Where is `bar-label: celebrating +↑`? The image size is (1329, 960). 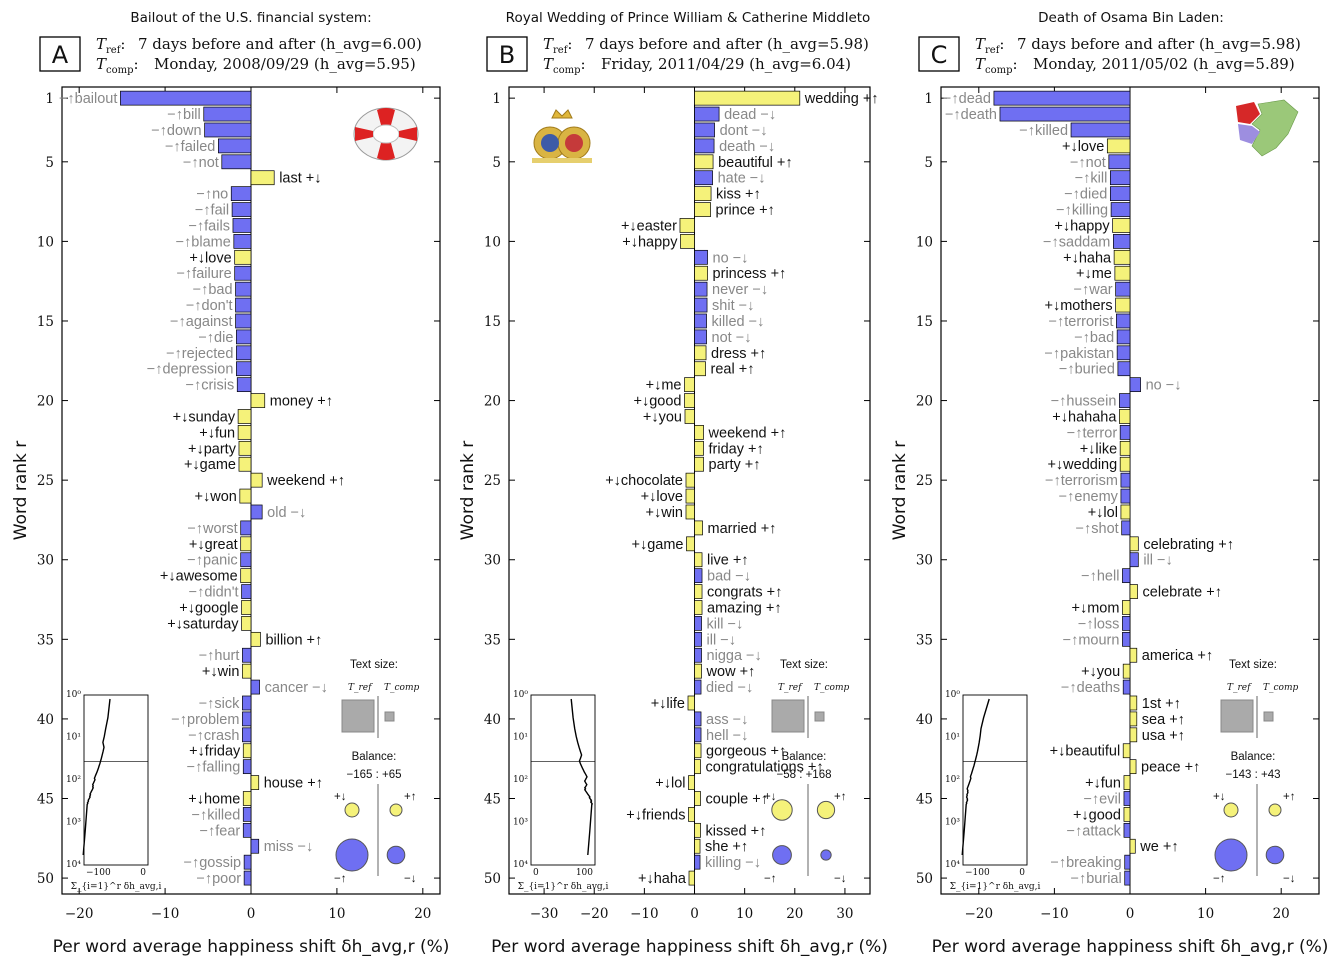
bar-label: celebrating +↑ is located at coordinates (1188, 545).